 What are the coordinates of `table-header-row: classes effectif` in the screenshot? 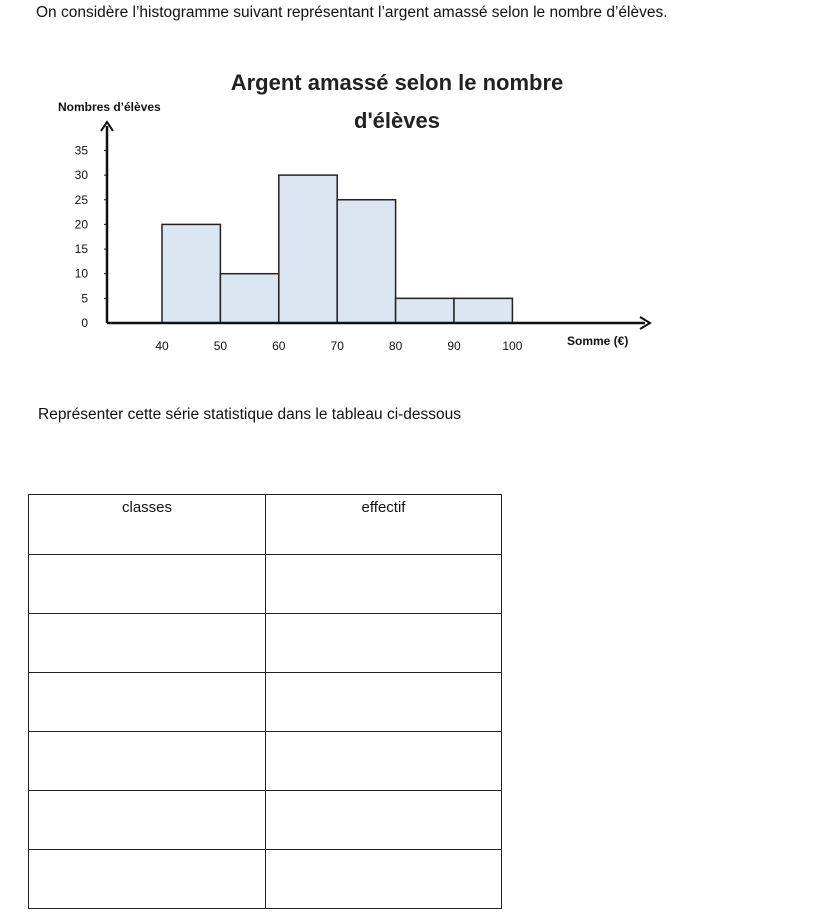 It's located at (265, 524).